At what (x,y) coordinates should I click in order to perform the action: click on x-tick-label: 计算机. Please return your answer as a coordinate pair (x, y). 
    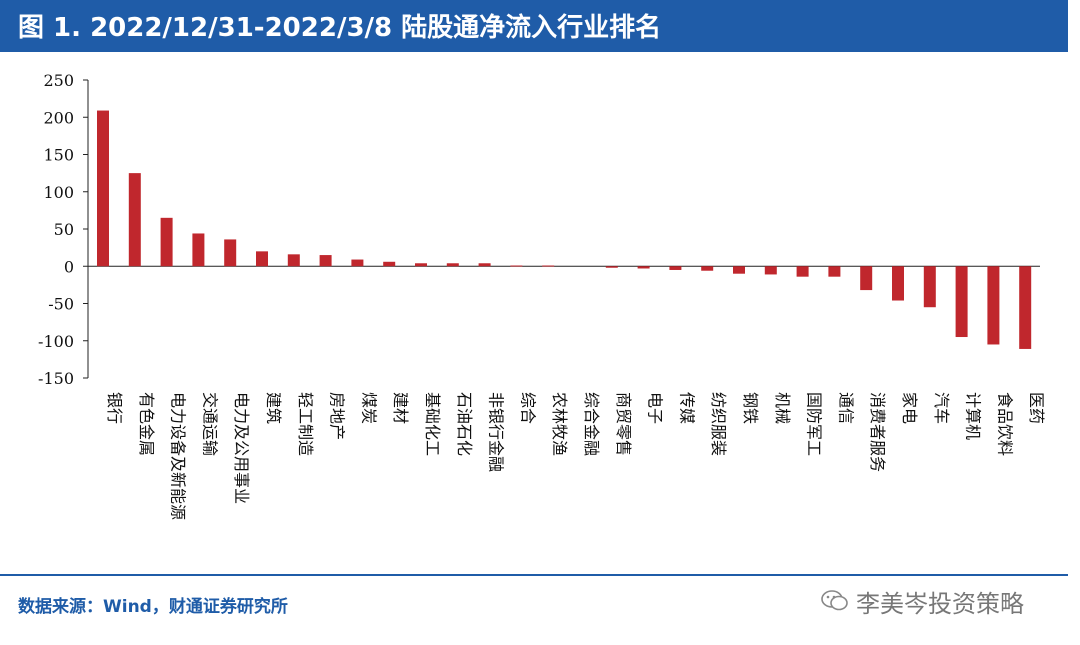
    Looking at the image, I should click on (973, 416).